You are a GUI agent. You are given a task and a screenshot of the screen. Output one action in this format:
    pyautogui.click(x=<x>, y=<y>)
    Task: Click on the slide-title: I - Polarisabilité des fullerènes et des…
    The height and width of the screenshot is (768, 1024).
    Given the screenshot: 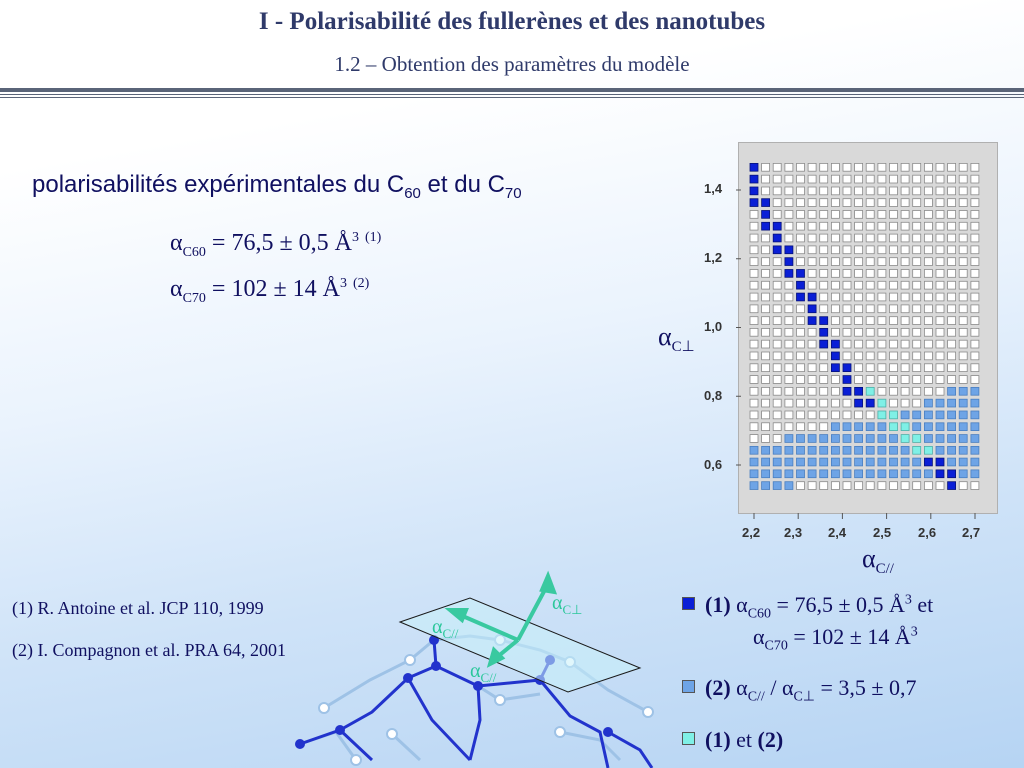 What is the action you would take?
    pyautogui.click(x=512, y=21)
    